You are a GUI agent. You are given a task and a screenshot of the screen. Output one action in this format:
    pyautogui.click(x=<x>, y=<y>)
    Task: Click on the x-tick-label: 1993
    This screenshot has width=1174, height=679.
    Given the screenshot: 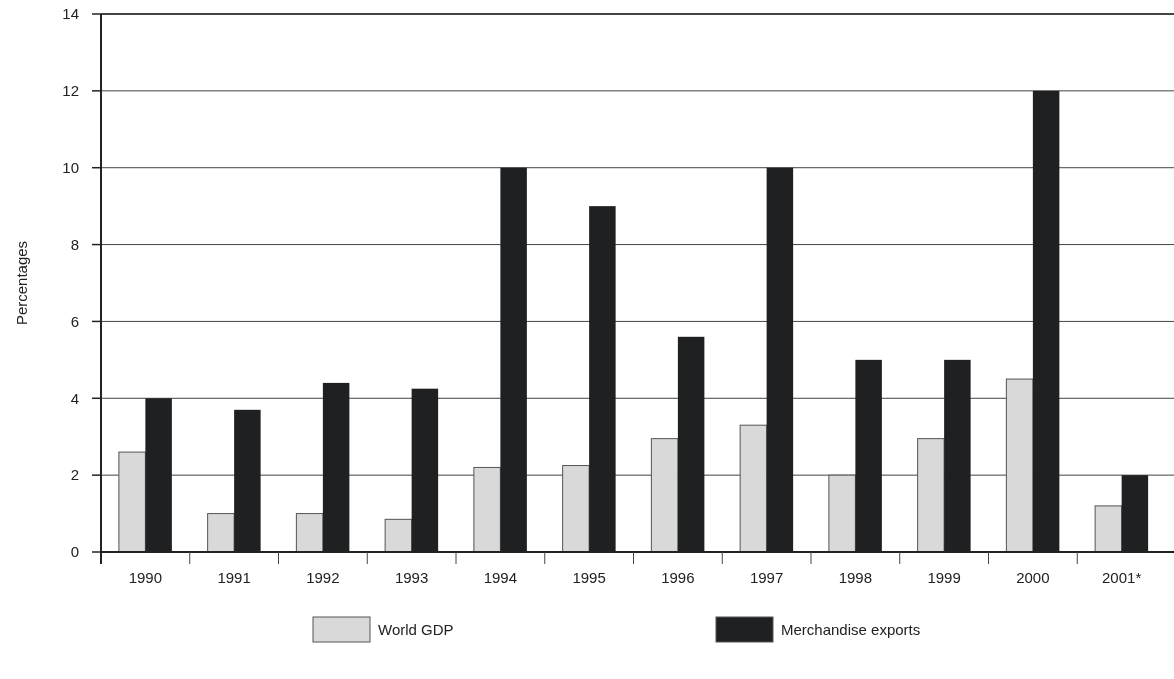 What is the action you would take?
    pyautogui.click(x=411, y=577)
    